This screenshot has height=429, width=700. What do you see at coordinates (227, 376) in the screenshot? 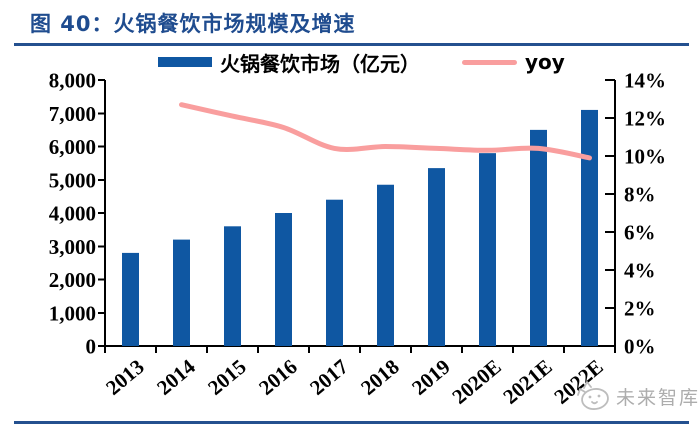
I see `x-label-2015: 2015` at bounding box center [227, 376].